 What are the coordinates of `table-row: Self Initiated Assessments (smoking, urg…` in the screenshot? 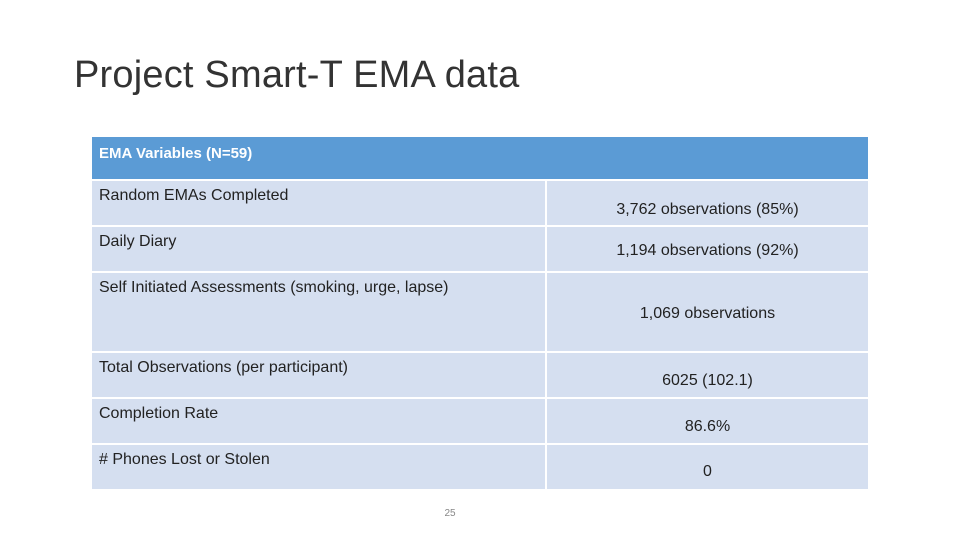 It's located at (480, 313).